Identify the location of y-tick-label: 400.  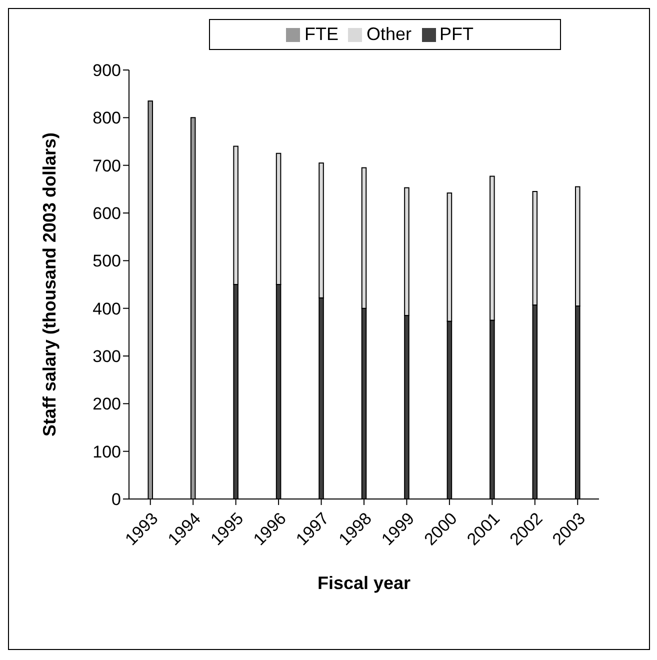
(106, 308).